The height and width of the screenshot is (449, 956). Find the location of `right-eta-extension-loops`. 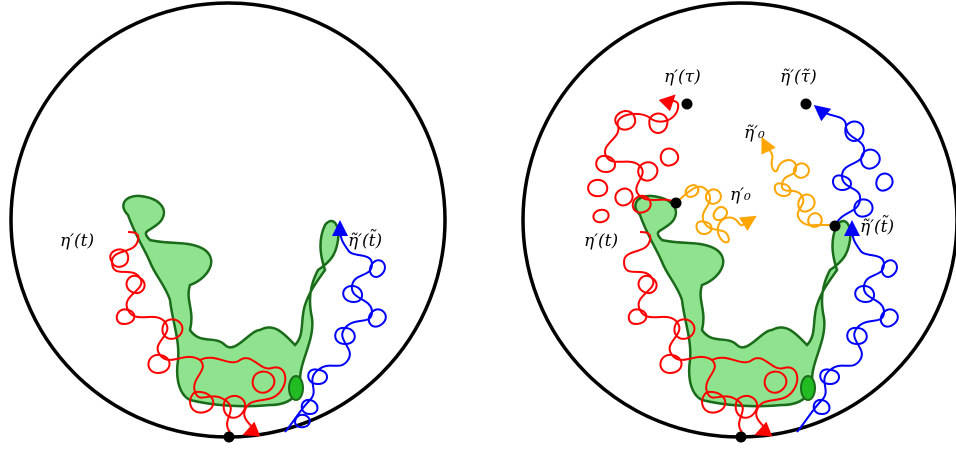

right-eta-extension-loops is located at coordinates (633, 167).